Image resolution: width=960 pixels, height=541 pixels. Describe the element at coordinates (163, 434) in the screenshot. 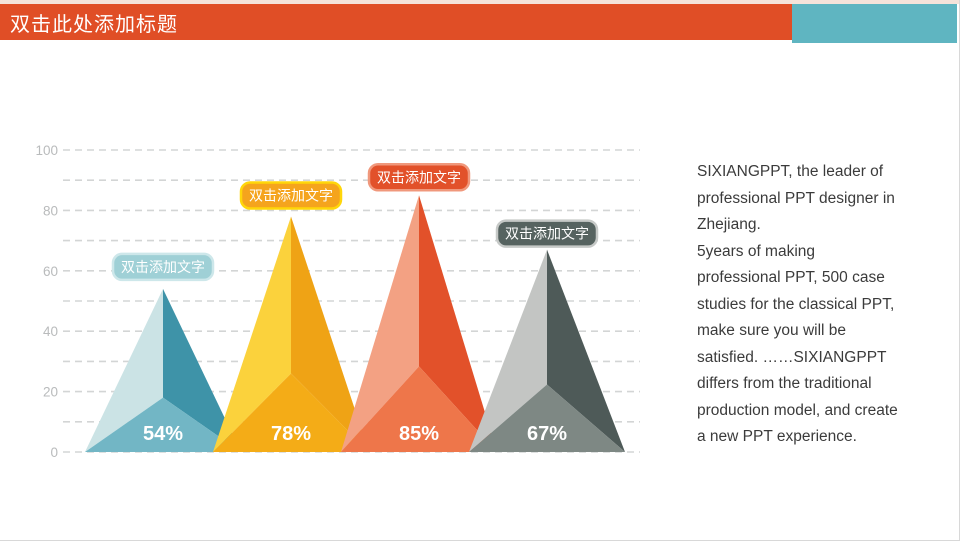

I see `value-label: 54%` at that location.